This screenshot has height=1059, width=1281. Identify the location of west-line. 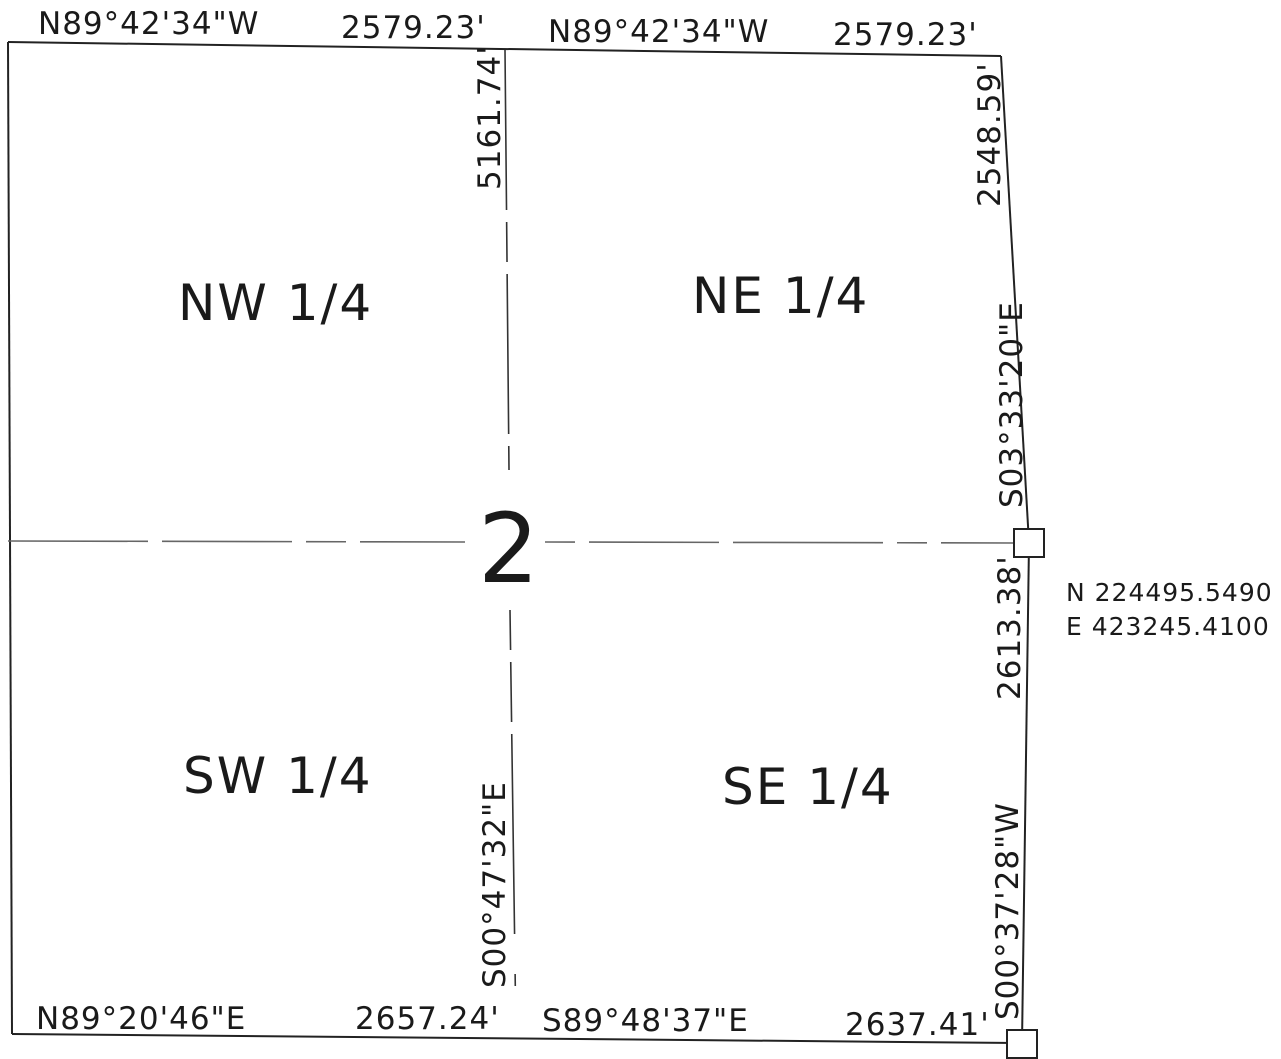
(10, 538).